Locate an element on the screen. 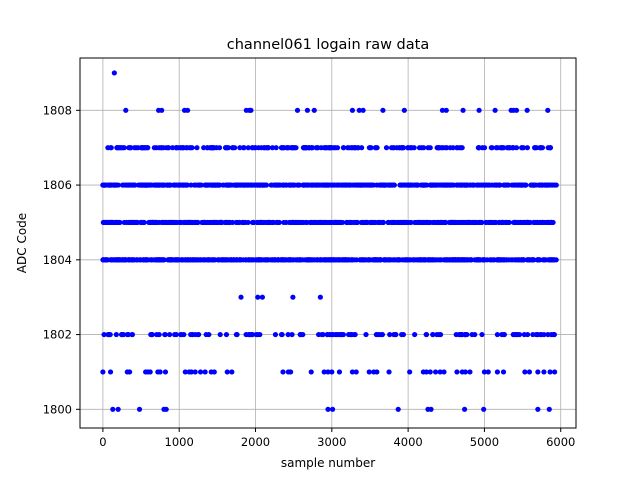 The image size is (640, 480). x-axis-label: sample number is located at coordinates (328, 463).